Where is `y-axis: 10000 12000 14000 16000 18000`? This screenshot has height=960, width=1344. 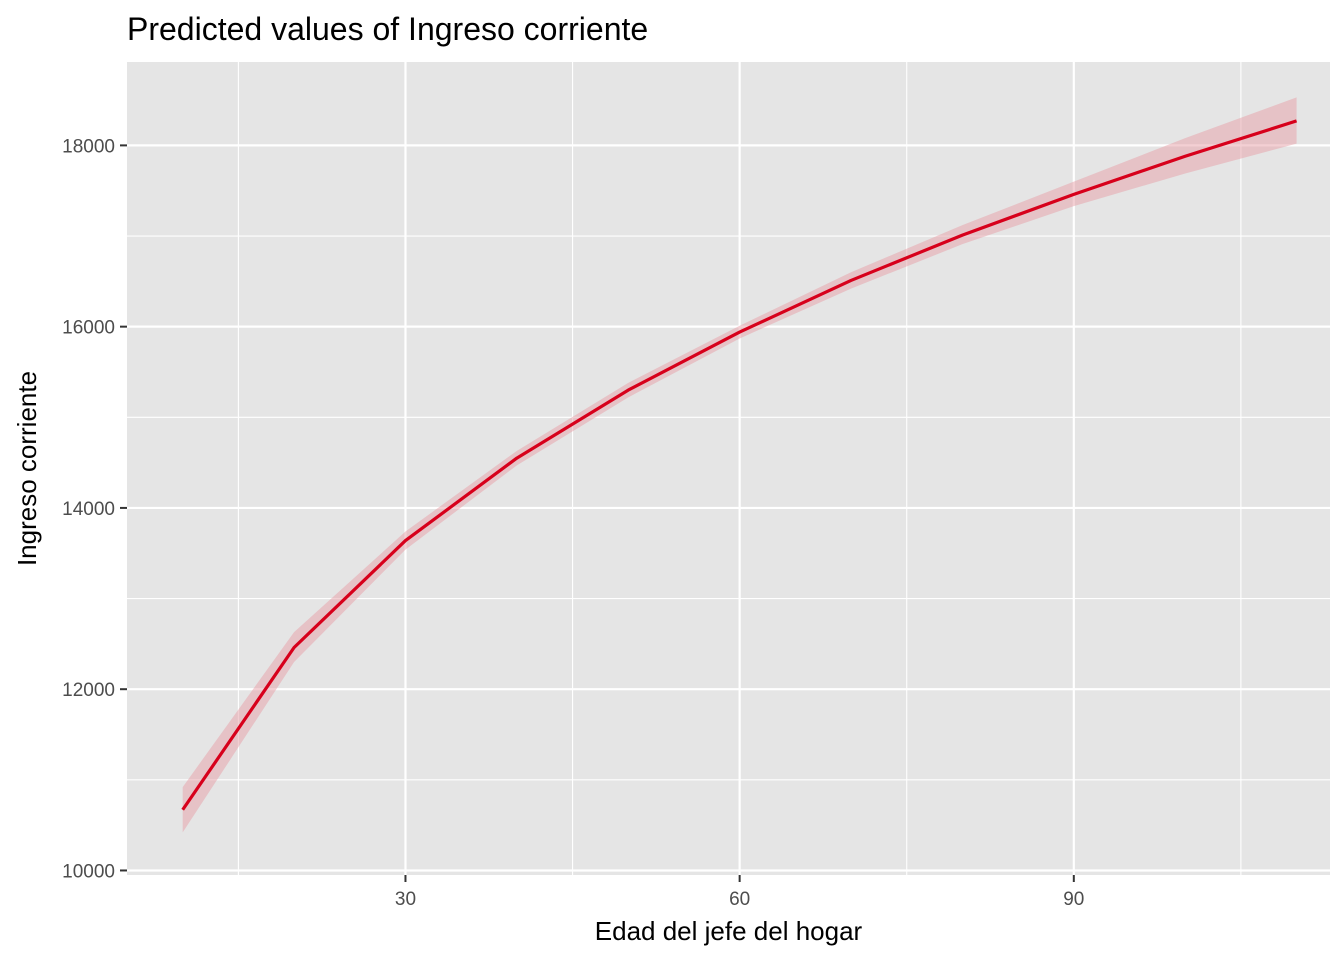
y-axis: 10000 12000 14000 16000 18000 is located at coordinates (94, 509).